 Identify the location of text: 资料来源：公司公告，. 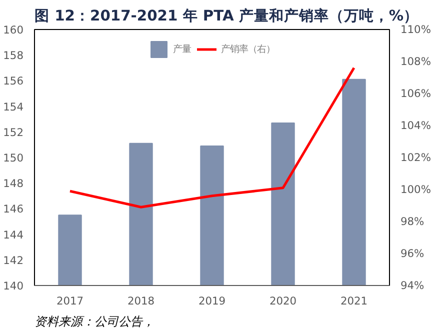
(94, 321).